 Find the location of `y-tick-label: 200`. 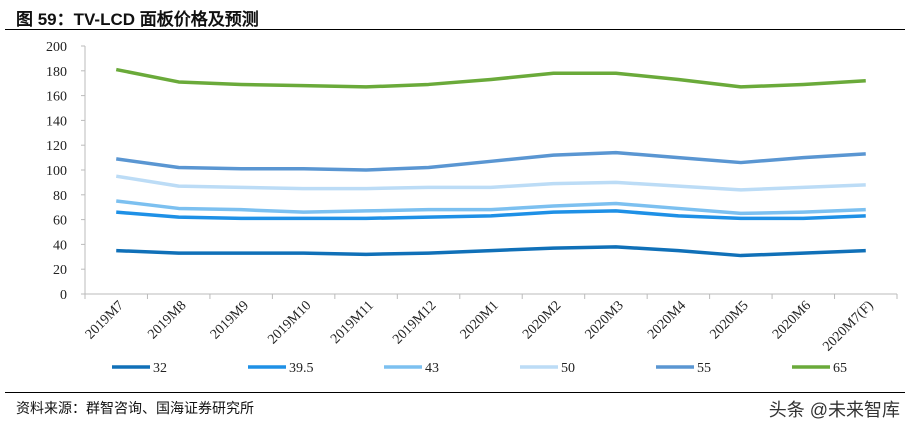

y-tick-label: 200 is located at coordinates (56, 47).